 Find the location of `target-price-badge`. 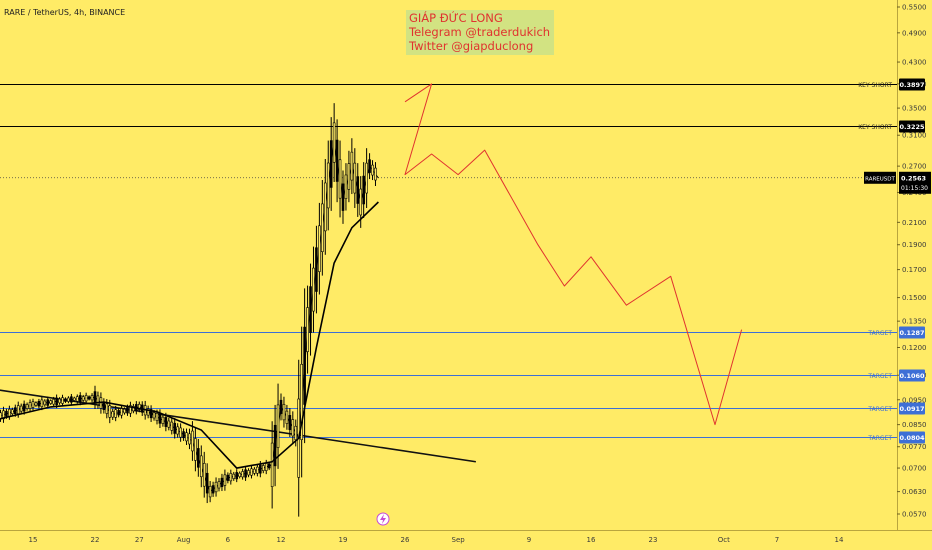

target-price-badge is located at coordinates (912, 375).